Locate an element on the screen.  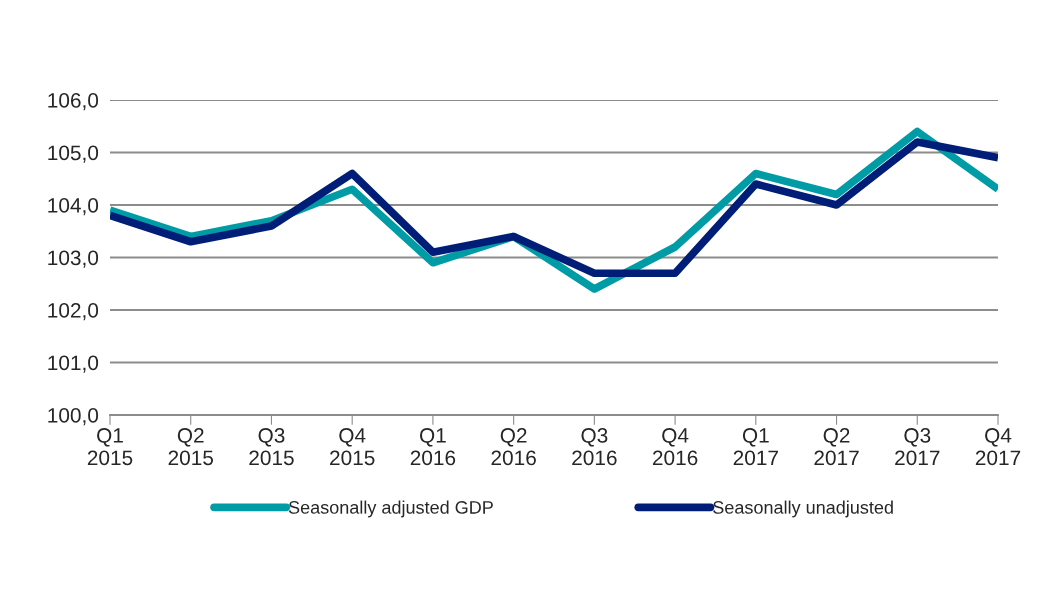
y-tick-label: 100,0 is located at coordinates (73, 417).